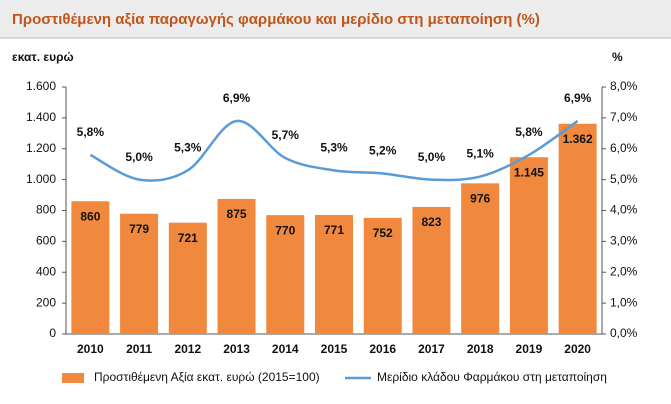 Image resolution: width=671 pixels, height=404 pixels. What do you see at coordinates (237, 214) in the screenshot?
I see `bar-value-label: 875` at bounding box center [237, 214].